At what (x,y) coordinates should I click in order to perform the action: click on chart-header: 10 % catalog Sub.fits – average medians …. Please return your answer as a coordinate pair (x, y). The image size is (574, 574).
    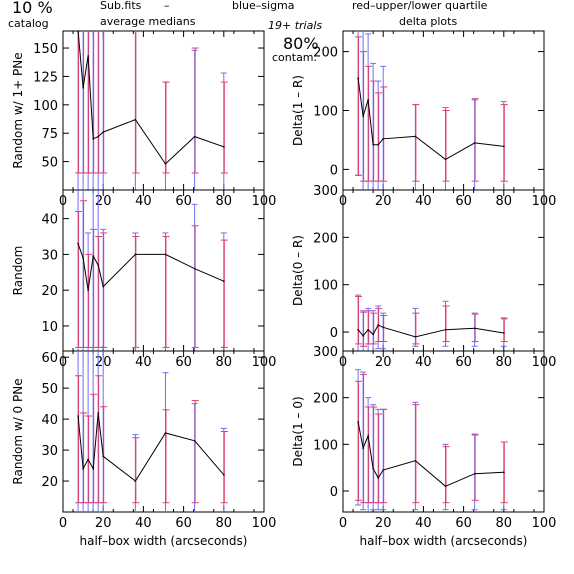
    Looking at the image, I should click on (248, 32).